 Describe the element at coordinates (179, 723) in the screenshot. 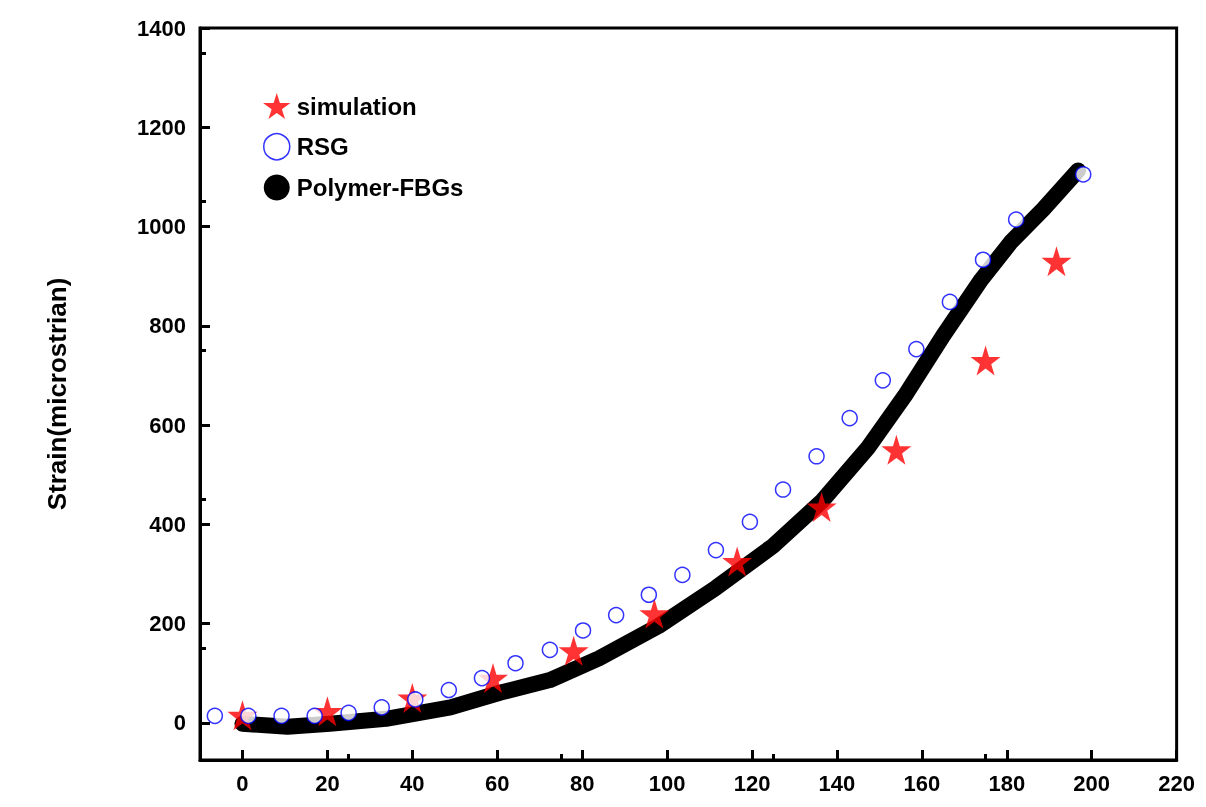

I see `y-tick-label: 0` at that location.